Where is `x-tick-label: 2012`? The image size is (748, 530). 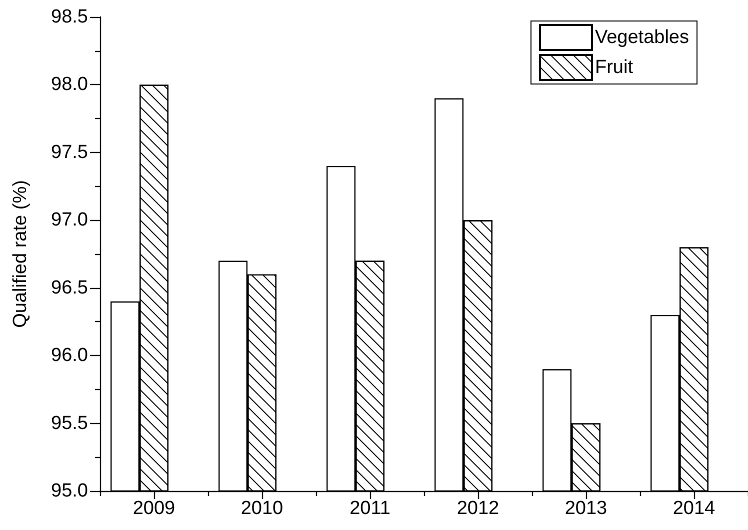
x-tick-label: 2012 is located at coordinates (478, 508).